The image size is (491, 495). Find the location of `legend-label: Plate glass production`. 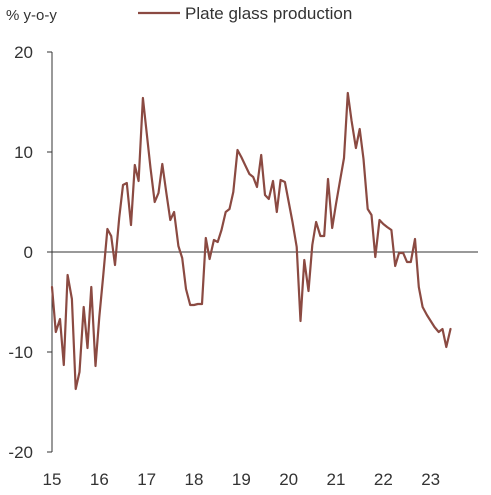

legend-label: Plate glass production is located at coordinates (268, 13).